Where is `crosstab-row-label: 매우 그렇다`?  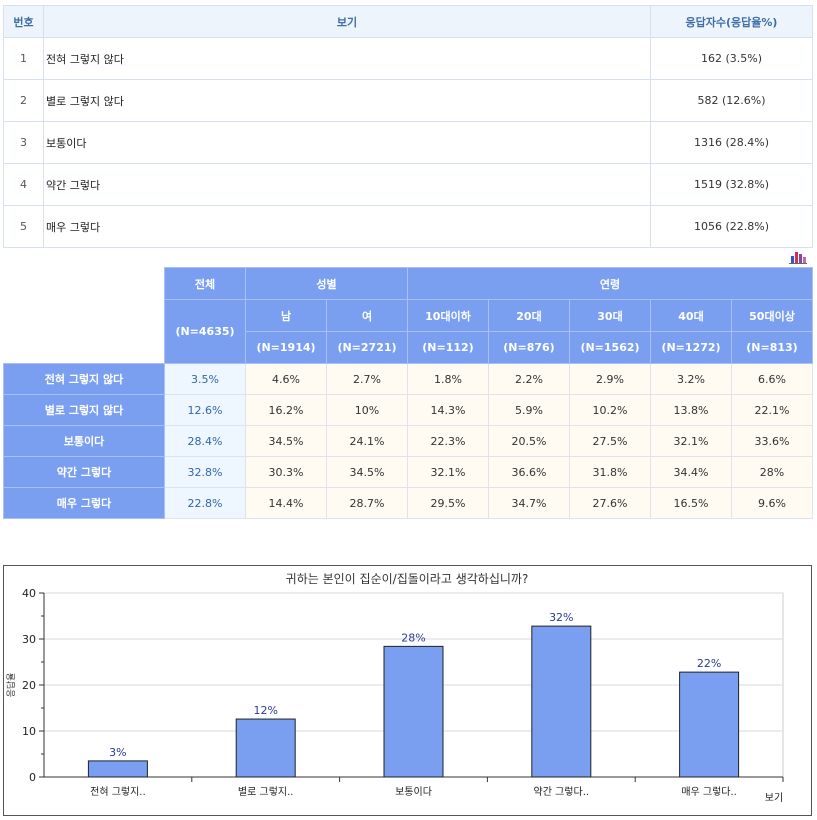 crosstab-row-label: 매우 그렇다 is located at coordinates (84, 503).